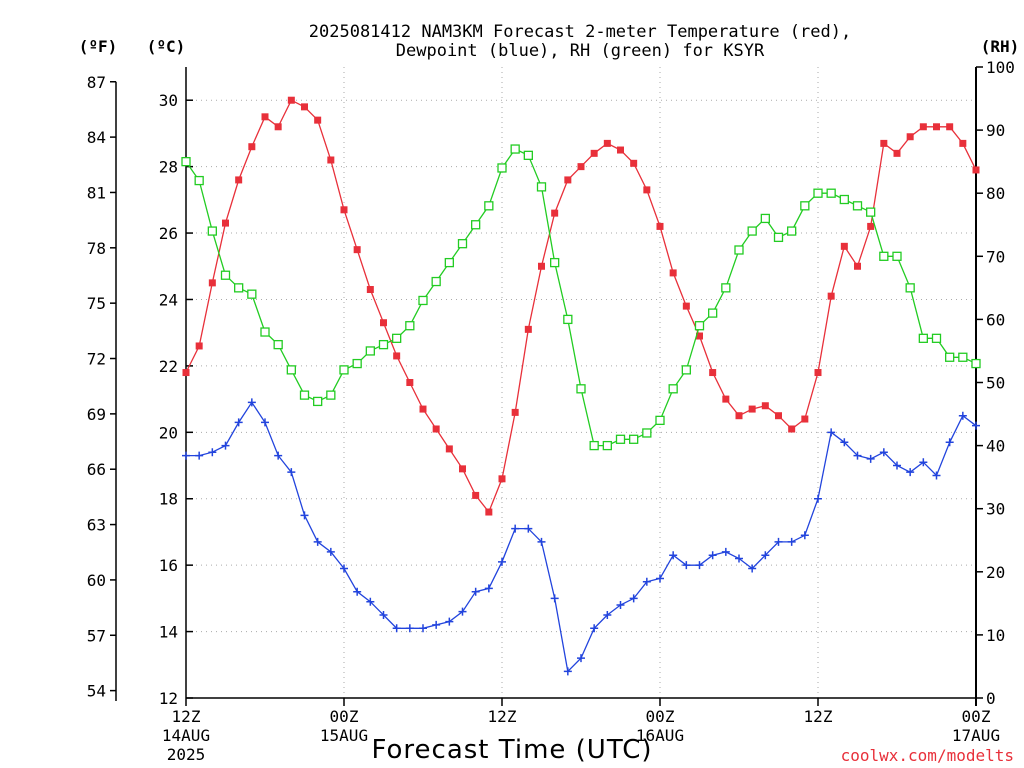 The width and height of the screenshot is (1024, 768). I want to click on x-tick-label-date: 16AUG, so click(660, 735).